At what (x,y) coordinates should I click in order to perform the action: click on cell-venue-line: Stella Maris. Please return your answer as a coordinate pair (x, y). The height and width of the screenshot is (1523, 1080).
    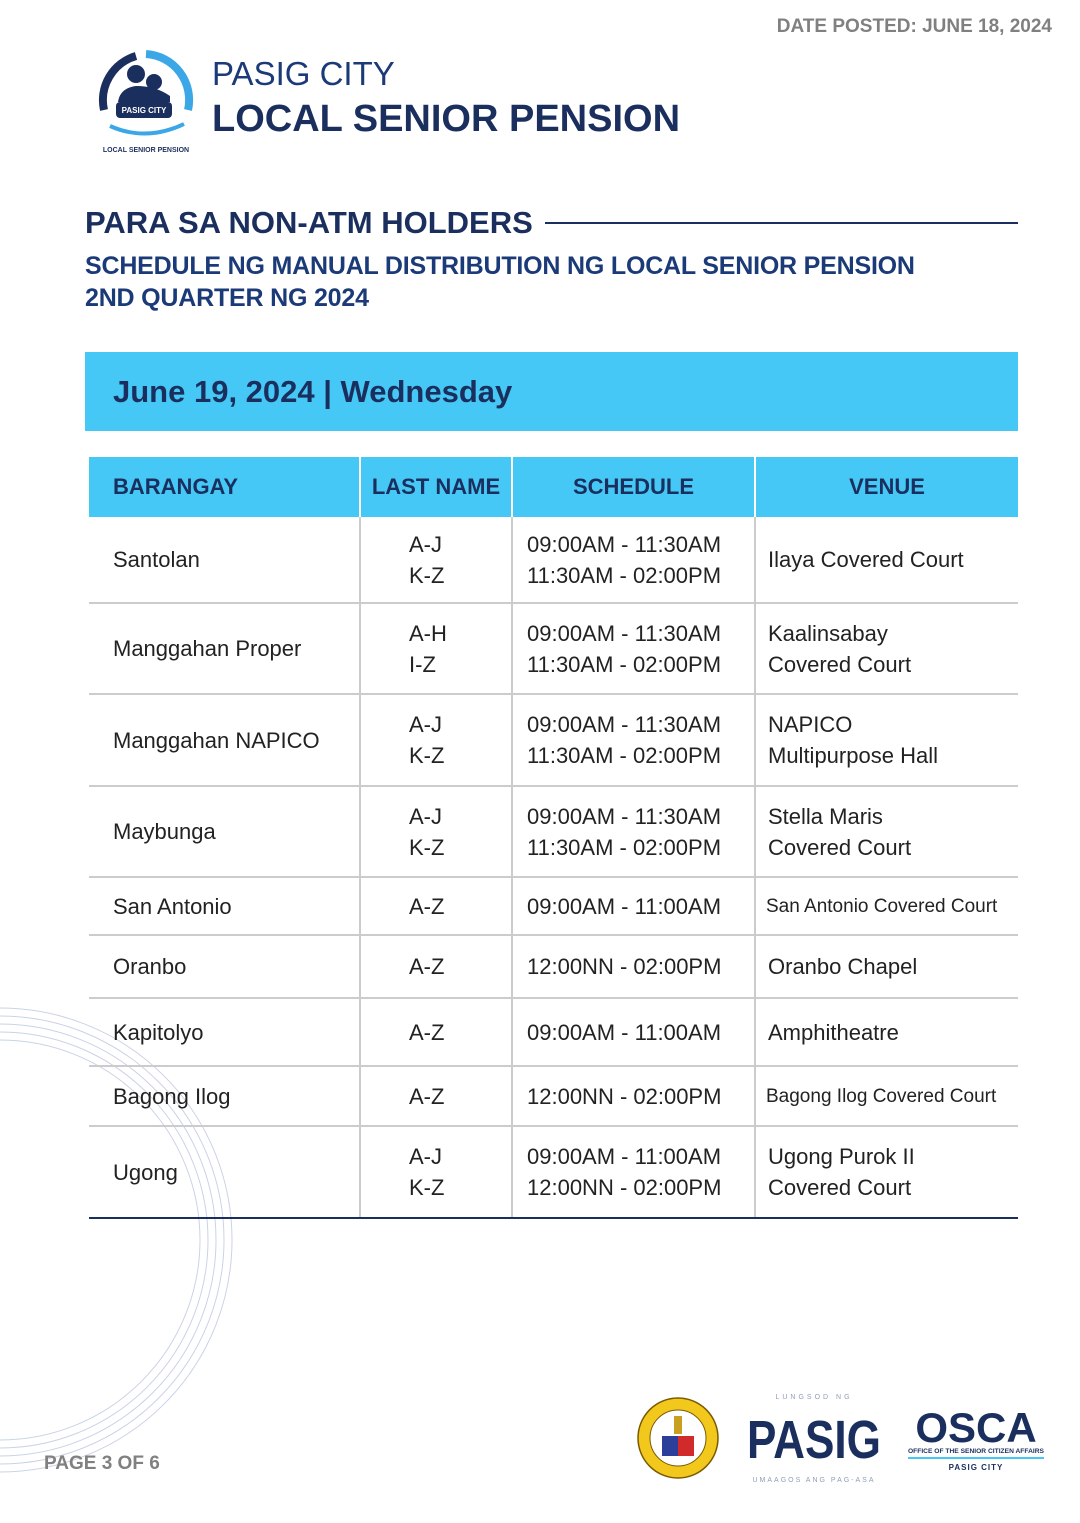
    Looking at the image, I should click on (825, 816).